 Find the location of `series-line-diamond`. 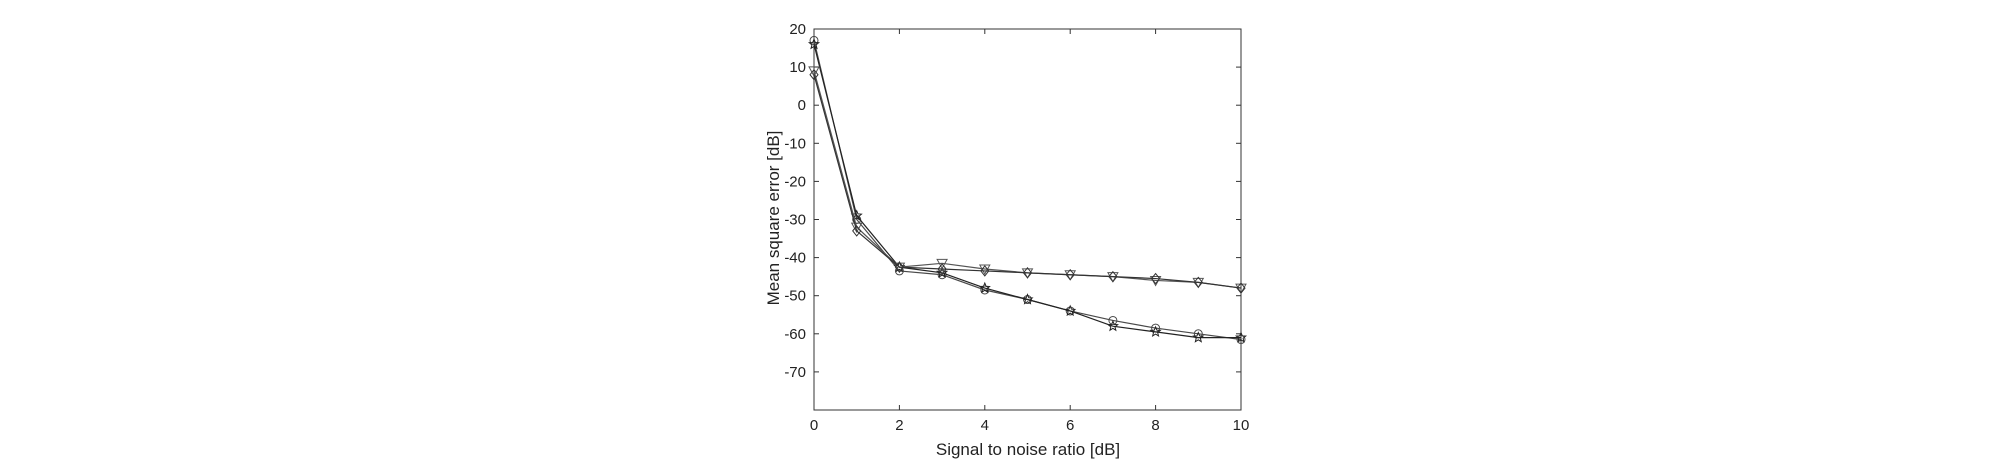

series-line-diamond is located at coordinates (1027, 181).